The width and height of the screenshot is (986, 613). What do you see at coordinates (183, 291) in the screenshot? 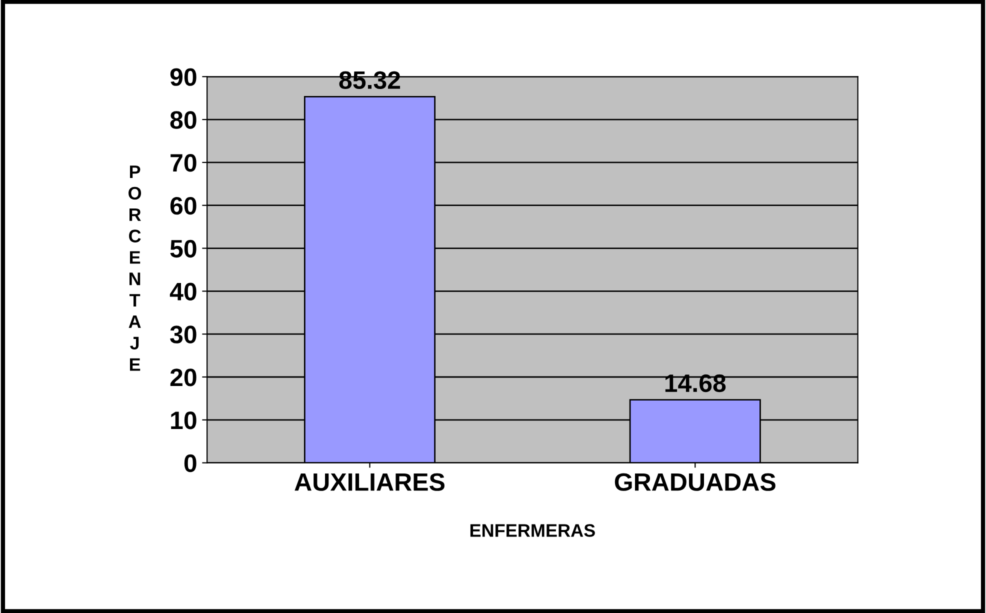
I see `y-tick-label: 40` at bounding box center [183, 291].